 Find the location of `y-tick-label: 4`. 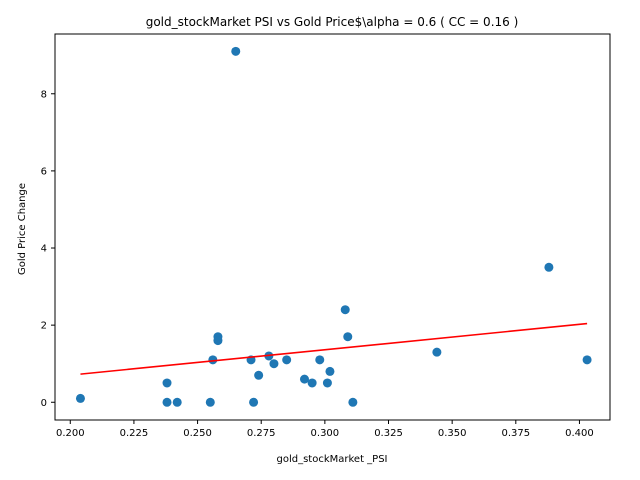

y-tick-label: 4 is located at coordinates (44, 249).